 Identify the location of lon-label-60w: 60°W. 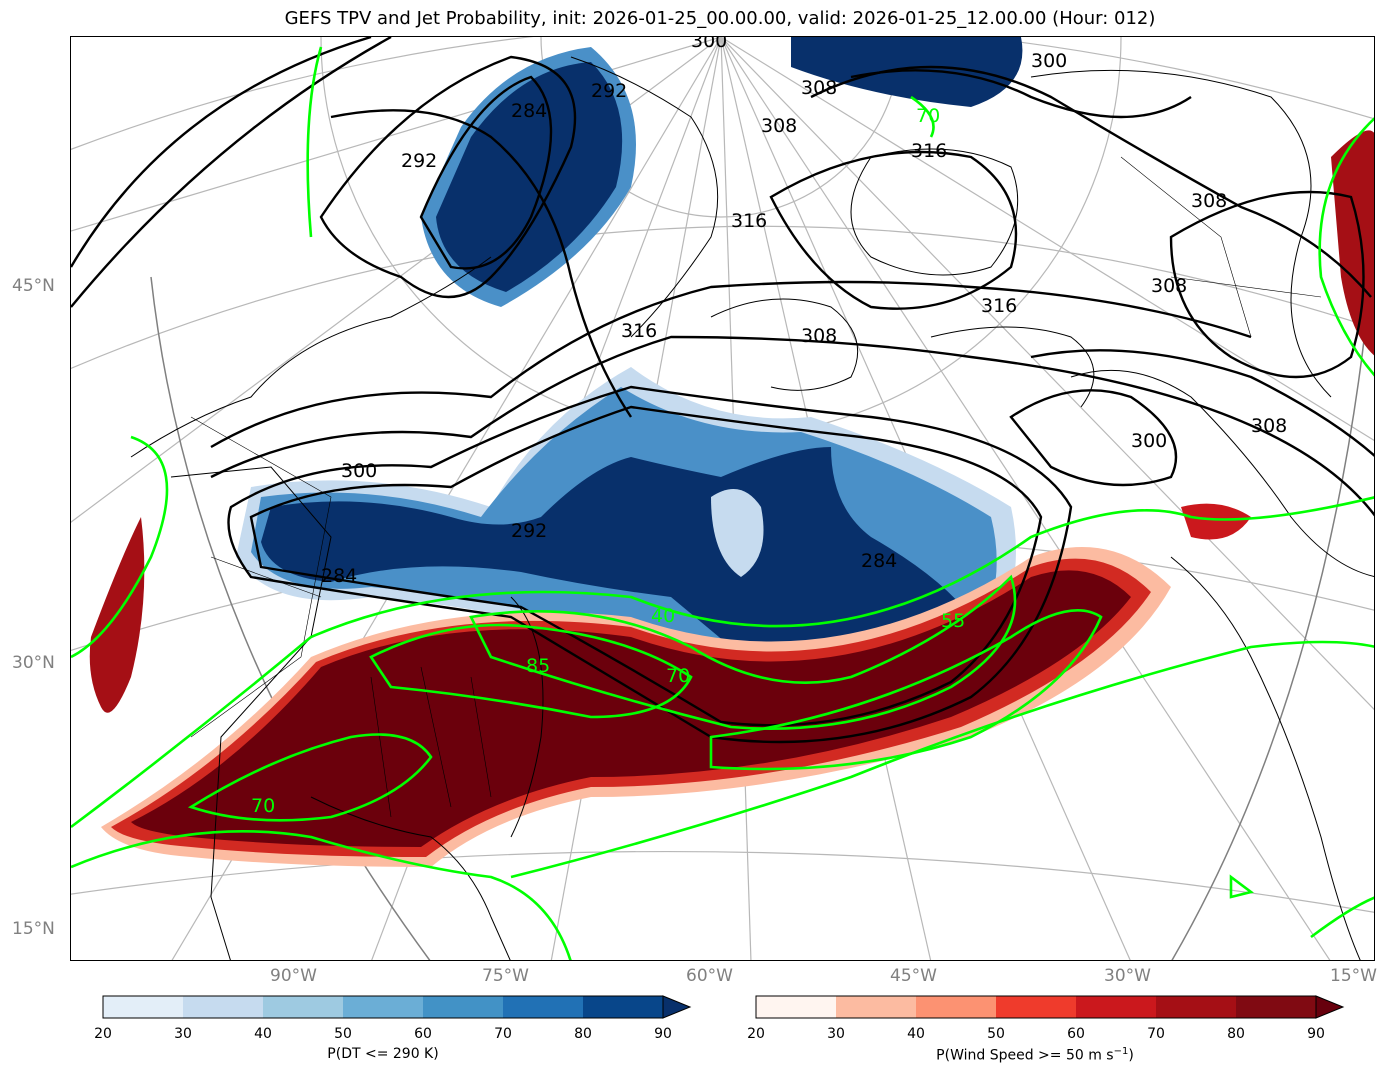
(709, 976).